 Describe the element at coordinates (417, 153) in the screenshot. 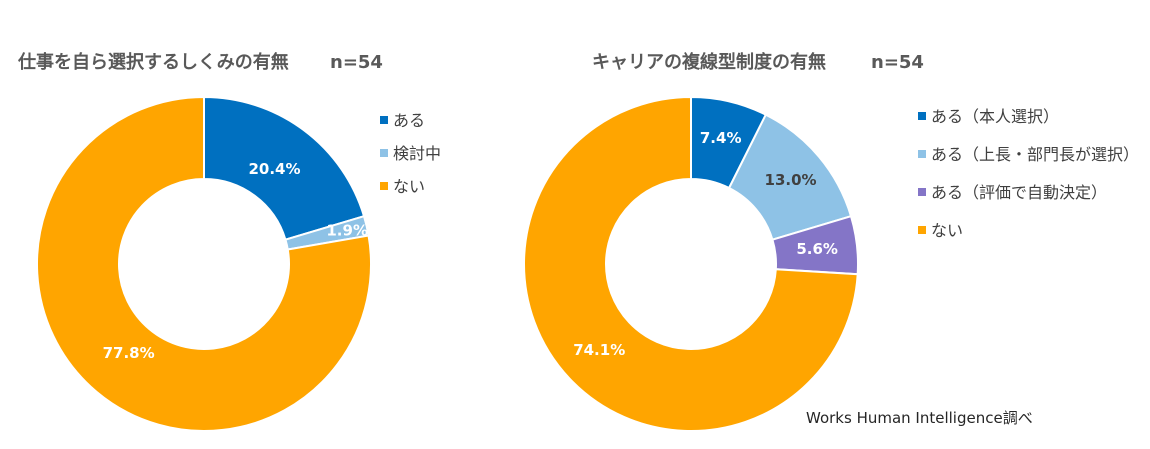

I see `chart-1-legend-label-2: 検討中` at that location.